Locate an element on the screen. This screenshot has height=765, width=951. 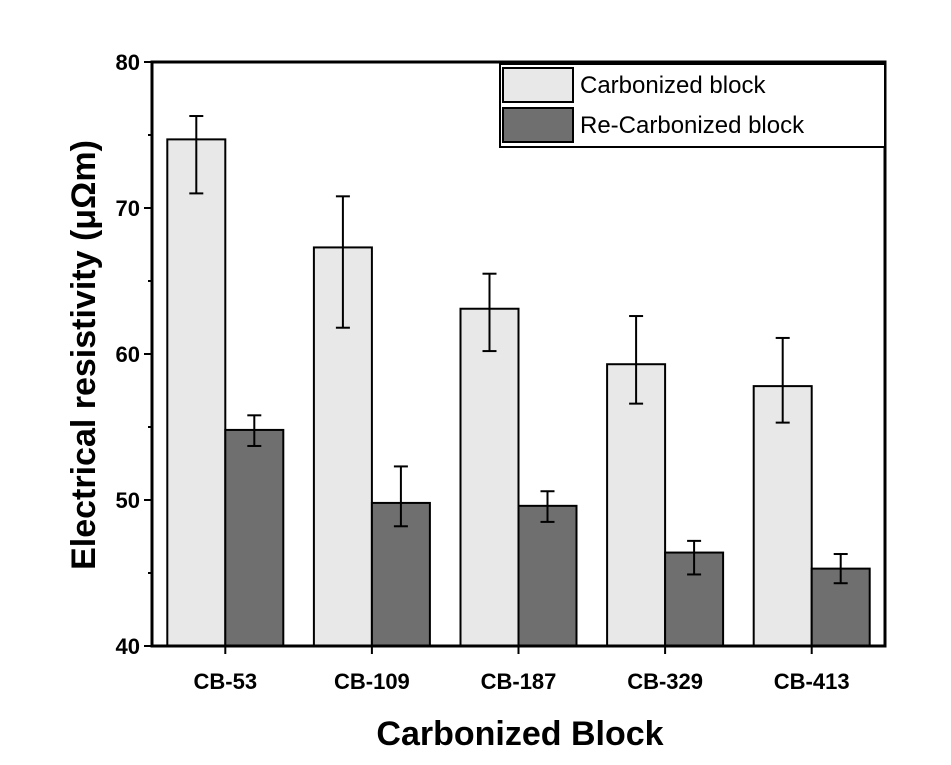
x-tick-label: CB-329 is located at coordinates (665, 681).